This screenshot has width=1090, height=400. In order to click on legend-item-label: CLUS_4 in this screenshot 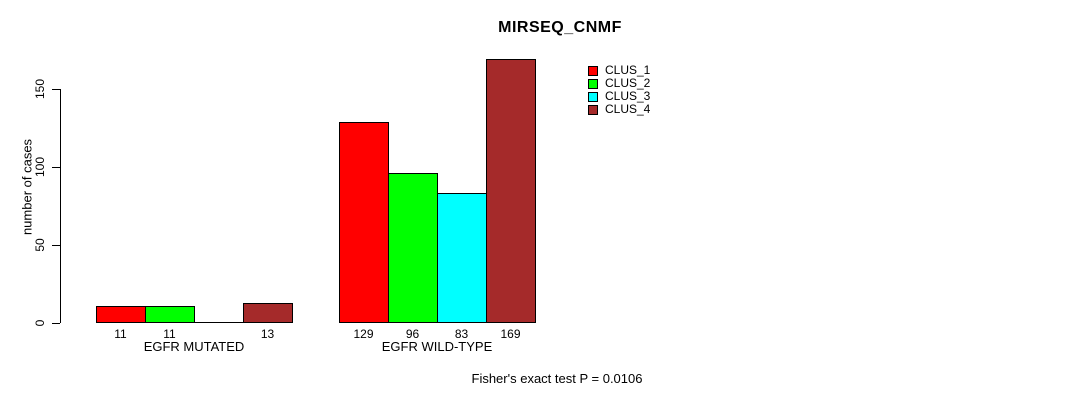, I will do `click(628, 109)`.